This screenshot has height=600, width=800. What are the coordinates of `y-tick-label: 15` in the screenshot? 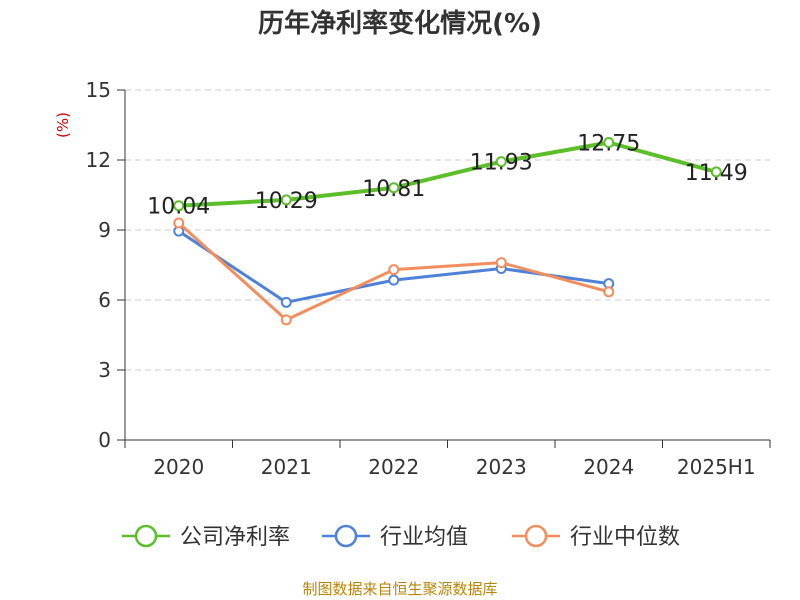 It's located at (98, 90).